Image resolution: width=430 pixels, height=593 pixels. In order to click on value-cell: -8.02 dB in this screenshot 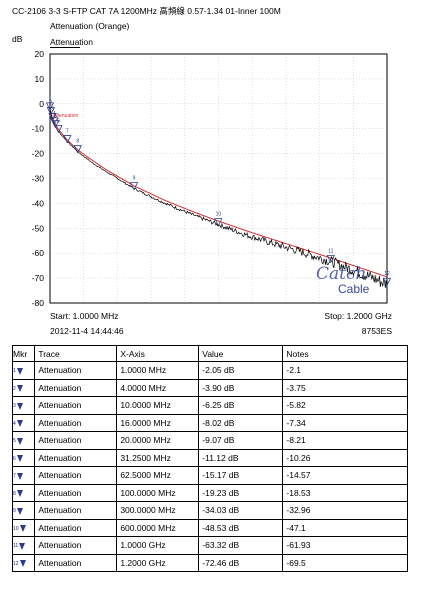, I will do `click(241, 422)`.